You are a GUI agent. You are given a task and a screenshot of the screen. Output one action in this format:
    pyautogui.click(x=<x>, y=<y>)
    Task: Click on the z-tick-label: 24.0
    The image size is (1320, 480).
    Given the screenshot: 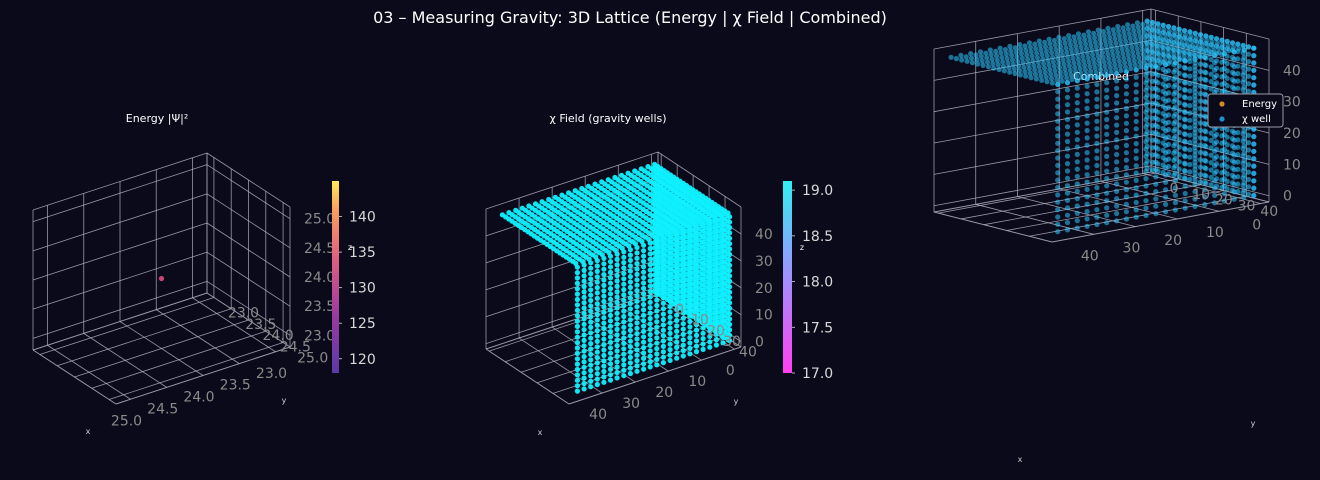 What is the action you would take?
    pyautogui.click(x=319, y=278)
    